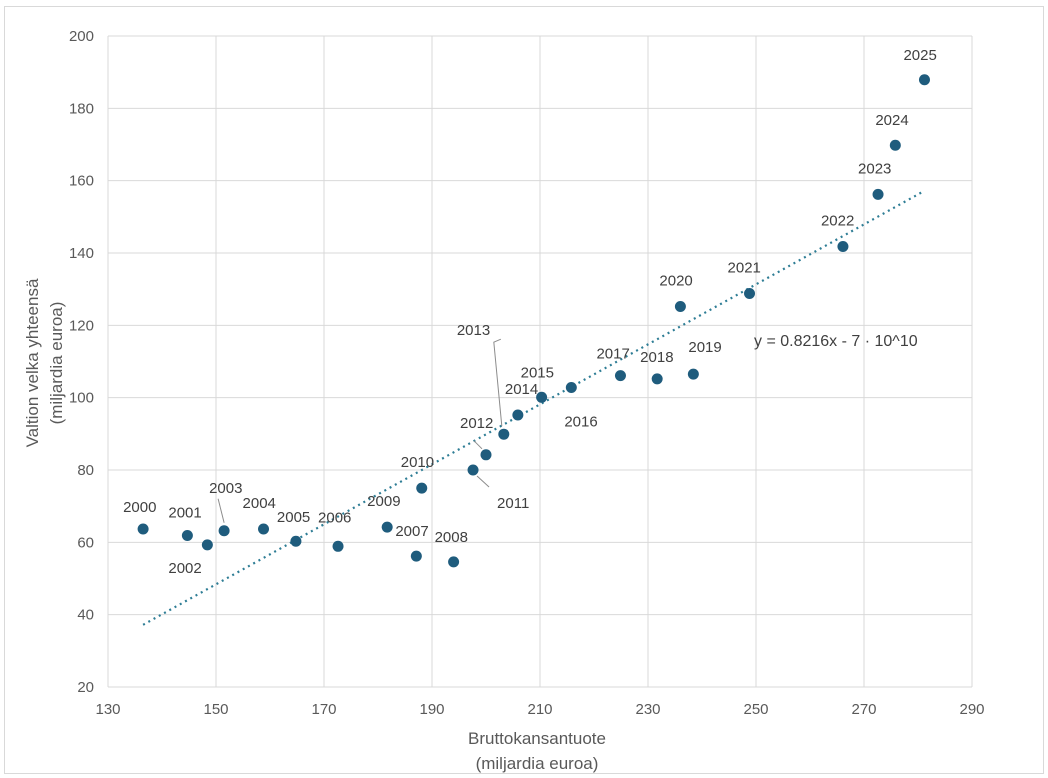 The width and height of the screenshot is (1048, 778). I want to click on data-point-2011, so click(473, 470).